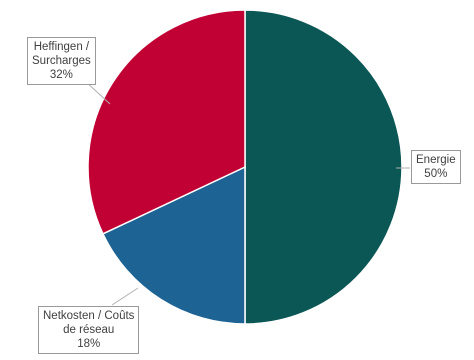 The width and height of the screenshot is (474, 360). I want to click on data-label-netkosten-value: 18%, so click(89, 344).